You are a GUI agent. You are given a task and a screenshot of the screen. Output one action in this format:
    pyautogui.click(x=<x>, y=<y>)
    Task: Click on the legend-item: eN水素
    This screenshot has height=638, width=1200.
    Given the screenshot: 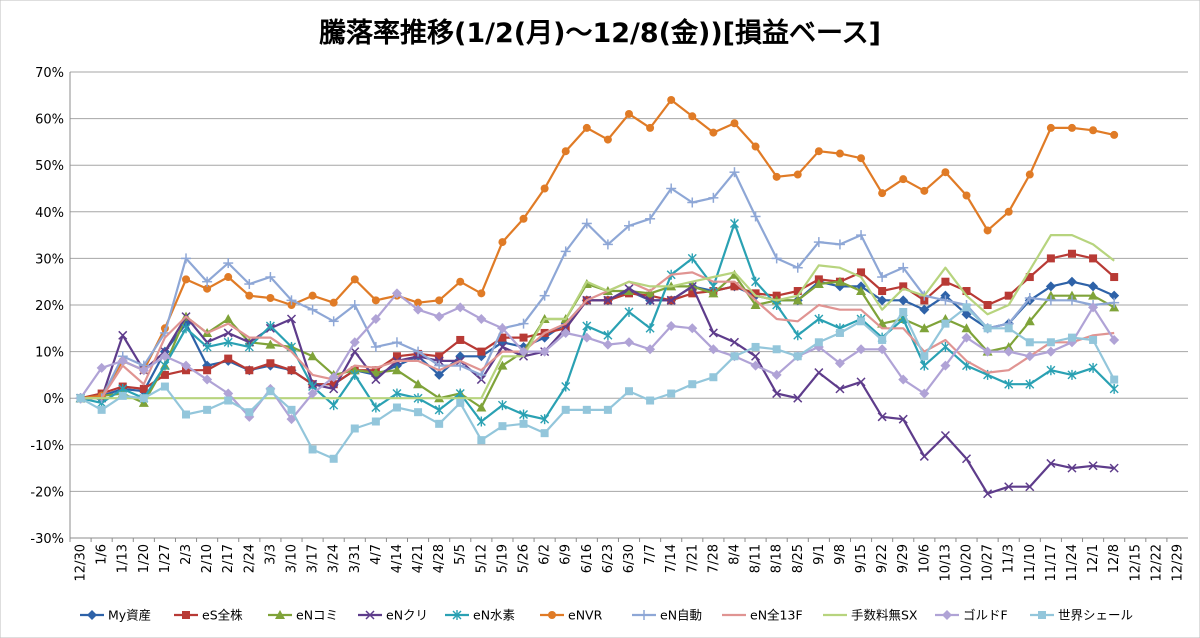 What is the action you would take?
    pyautogui.click(x=480, y=615)
    